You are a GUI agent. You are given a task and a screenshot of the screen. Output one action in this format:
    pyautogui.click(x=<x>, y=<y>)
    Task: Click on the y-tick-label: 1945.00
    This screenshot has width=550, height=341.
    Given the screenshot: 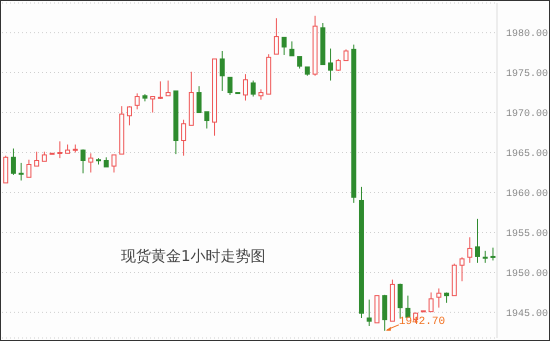 What is the action you would take?
    pyautogui.click(x=527, y=314)
    